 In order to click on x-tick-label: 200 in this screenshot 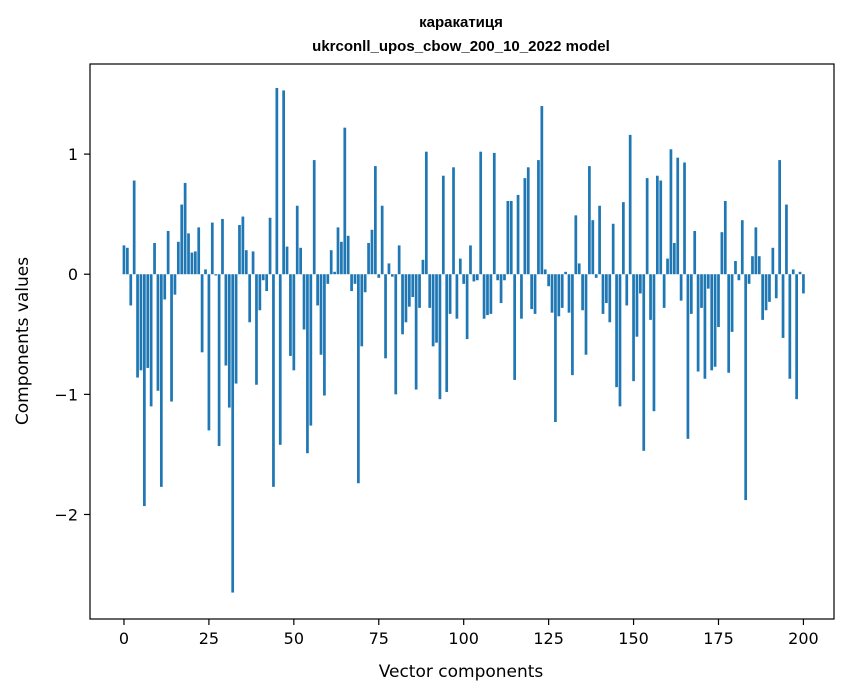, I will do `click(803, 638)`.